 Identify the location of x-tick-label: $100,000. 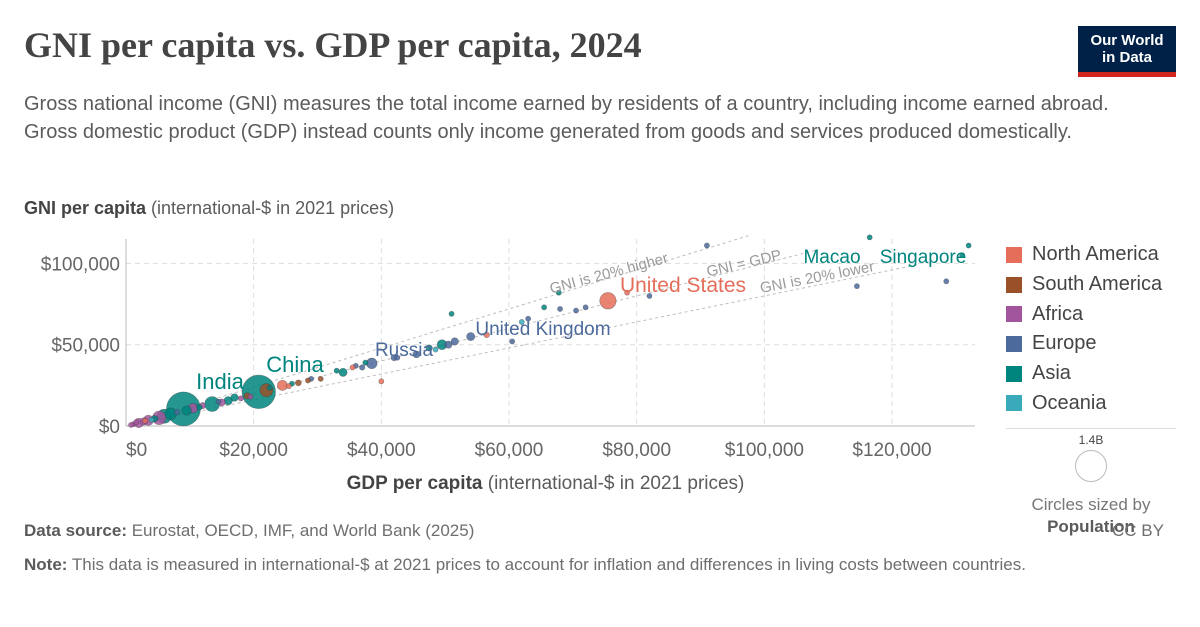
(764, 450).